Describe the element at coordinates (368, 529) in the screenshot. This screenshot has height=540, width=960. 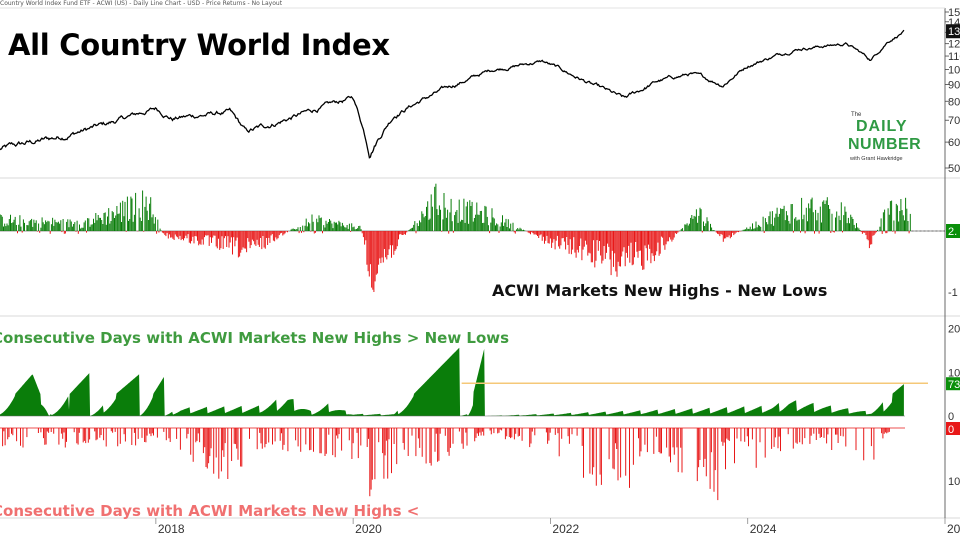
I see `x-tick-label-1: 2020` at that location.